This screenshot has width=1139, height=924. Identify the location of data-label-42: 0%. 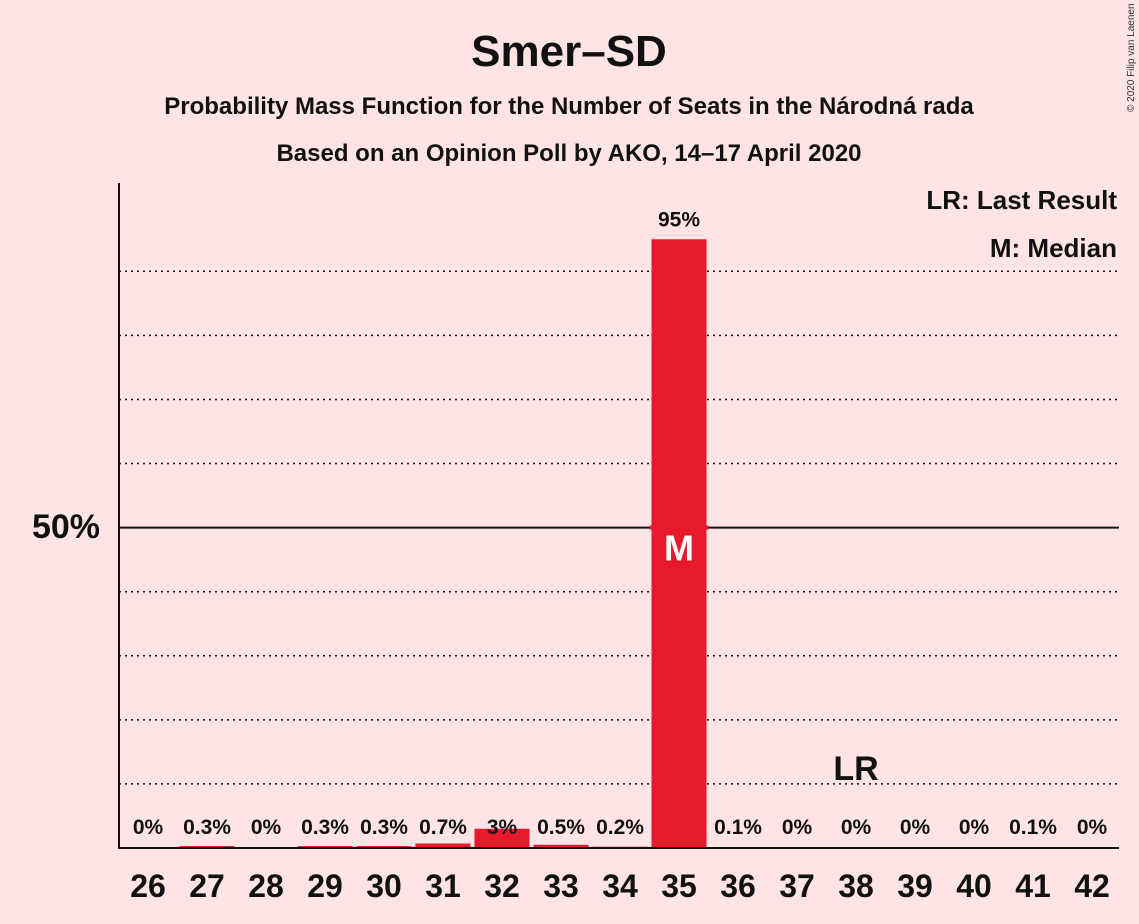
(1092, 827).